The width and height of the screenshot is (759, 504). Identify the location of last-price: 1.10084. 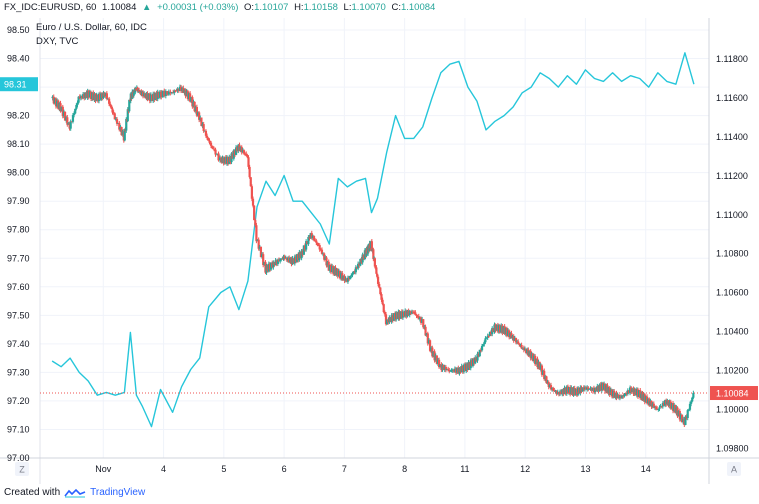
(119, 7).